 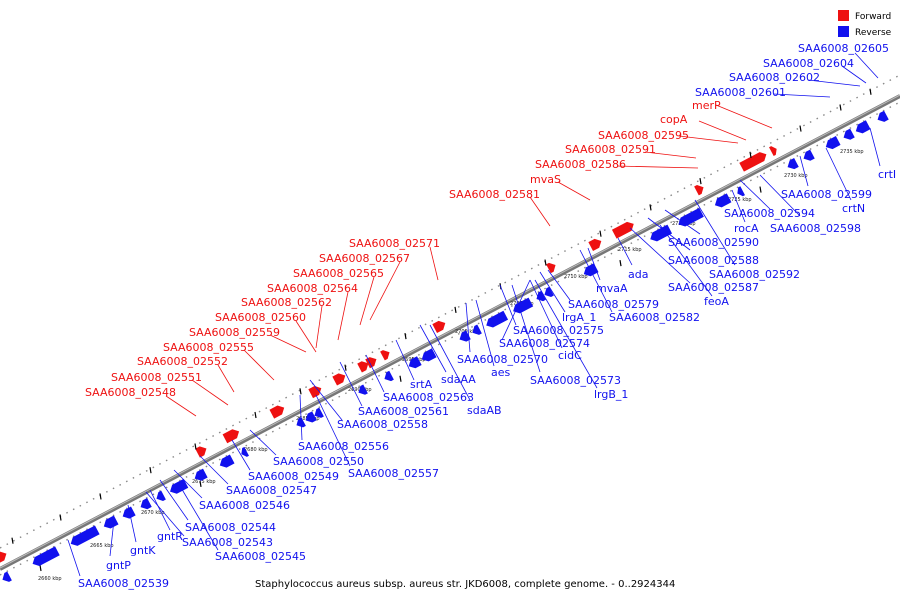 What do you see at coordinates (713, 287) in the screenshot?
I see `gene-label: SAA6008_02587` at bounding box center [713, 287].